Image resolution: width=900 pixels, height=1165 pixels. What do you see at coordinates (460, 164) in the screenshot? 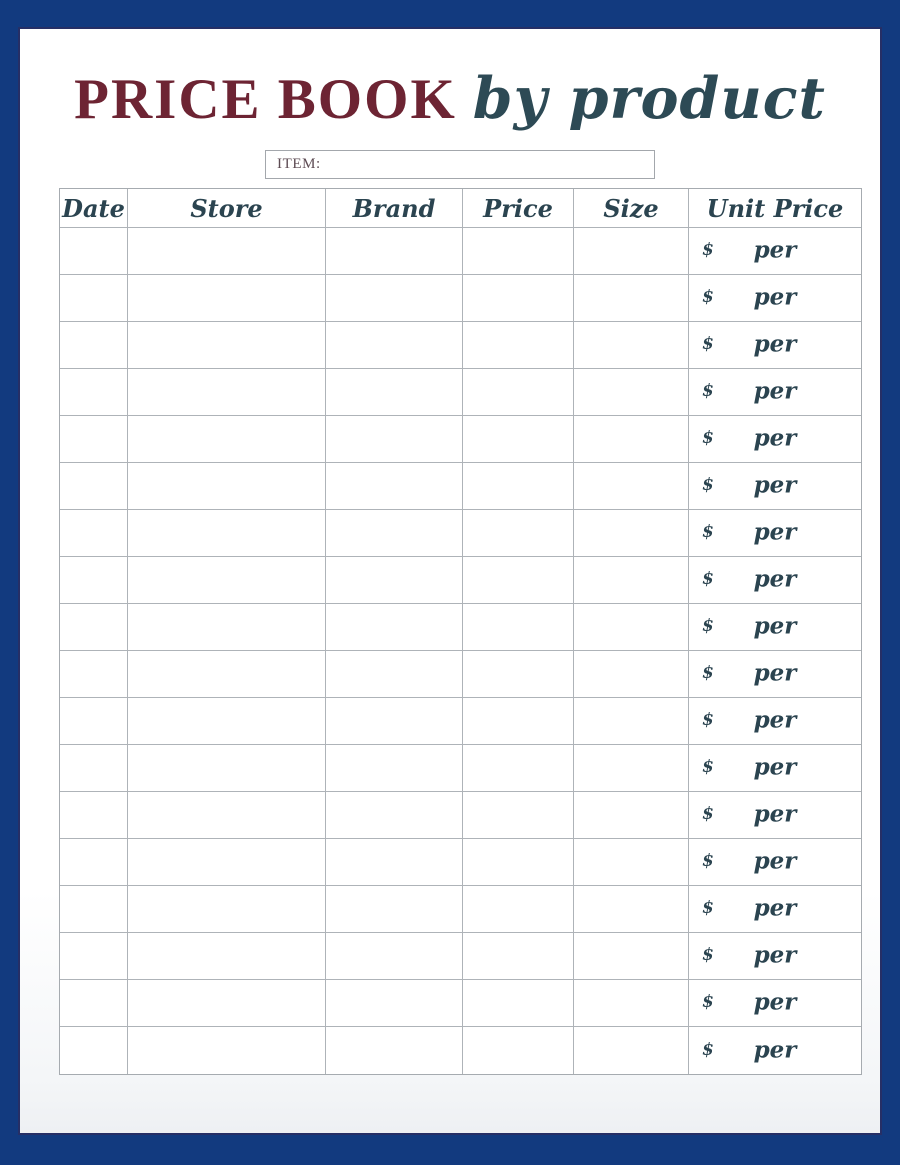
I see `item-field: ITEM:` at bounding box center [460, 164].